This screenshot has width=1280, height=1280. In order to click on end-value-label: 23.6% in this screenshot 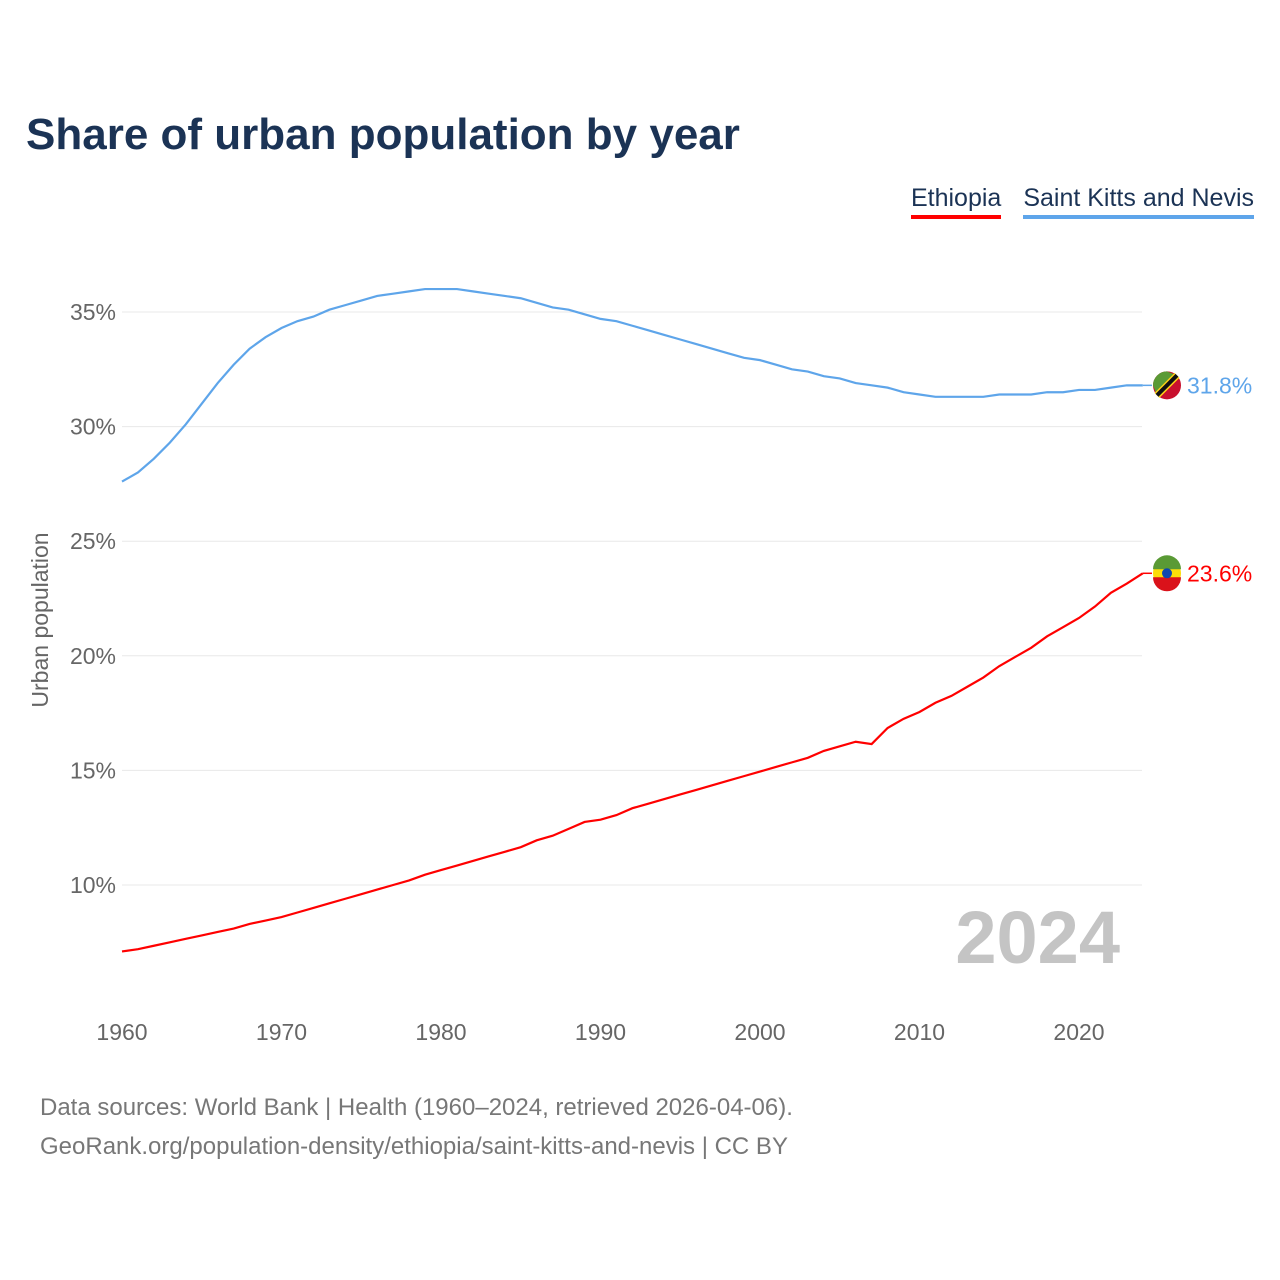, I will do `click(1219, 573)`.